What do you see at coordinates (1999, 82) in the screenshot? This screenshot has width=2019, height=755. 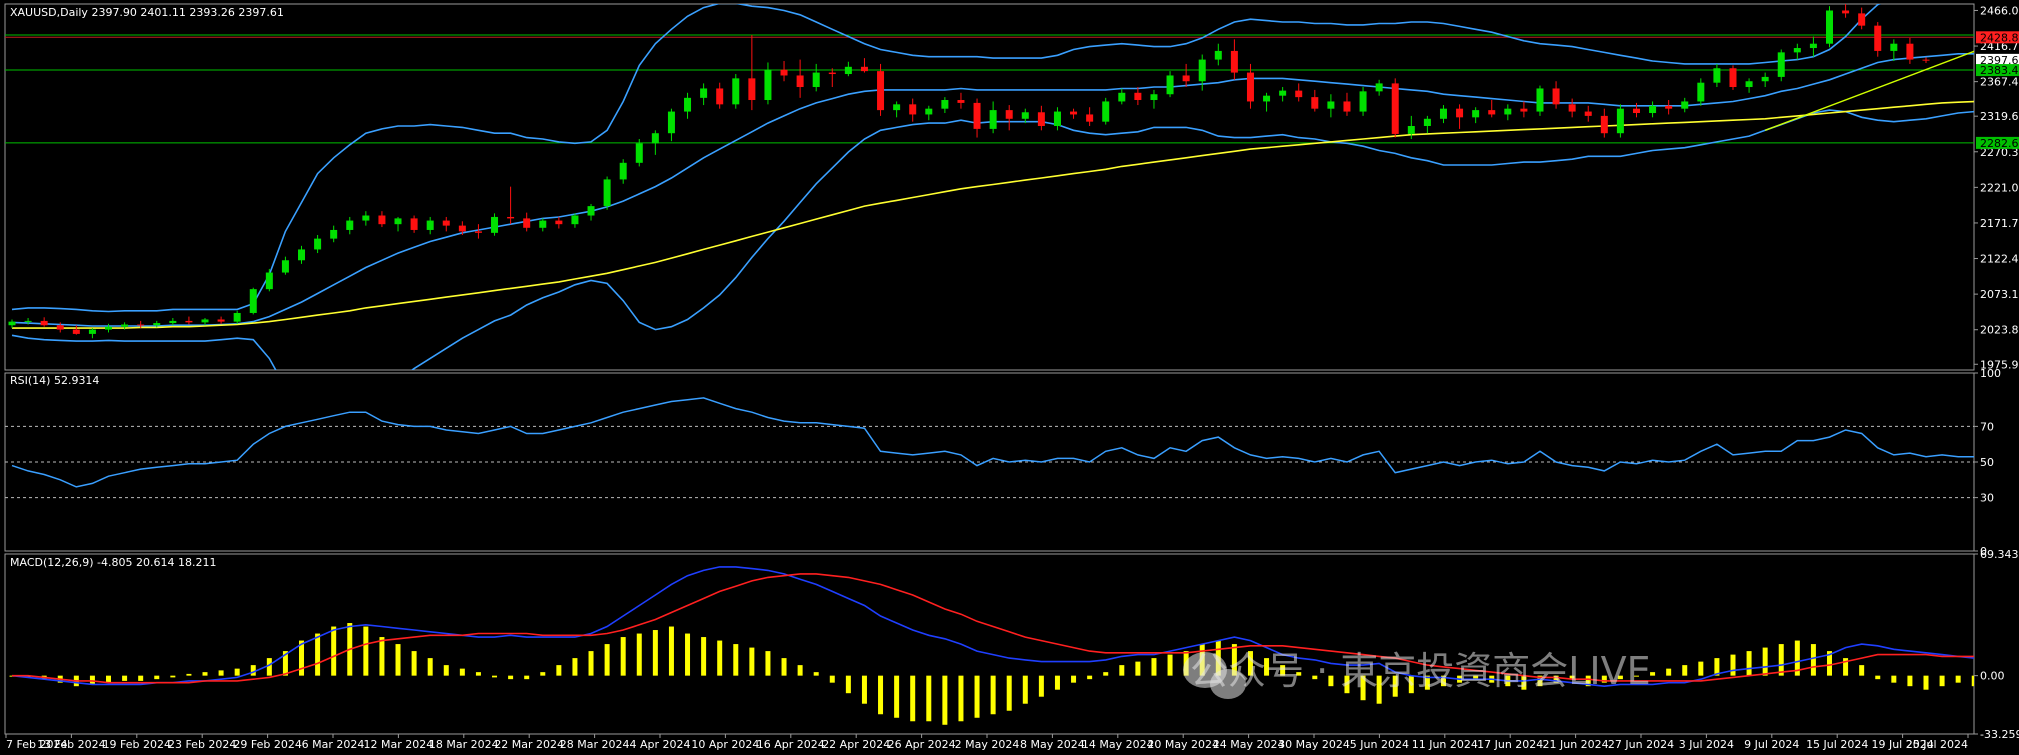 I see `price-tick-label: 2367.45` at bounding box center [1999, 82].